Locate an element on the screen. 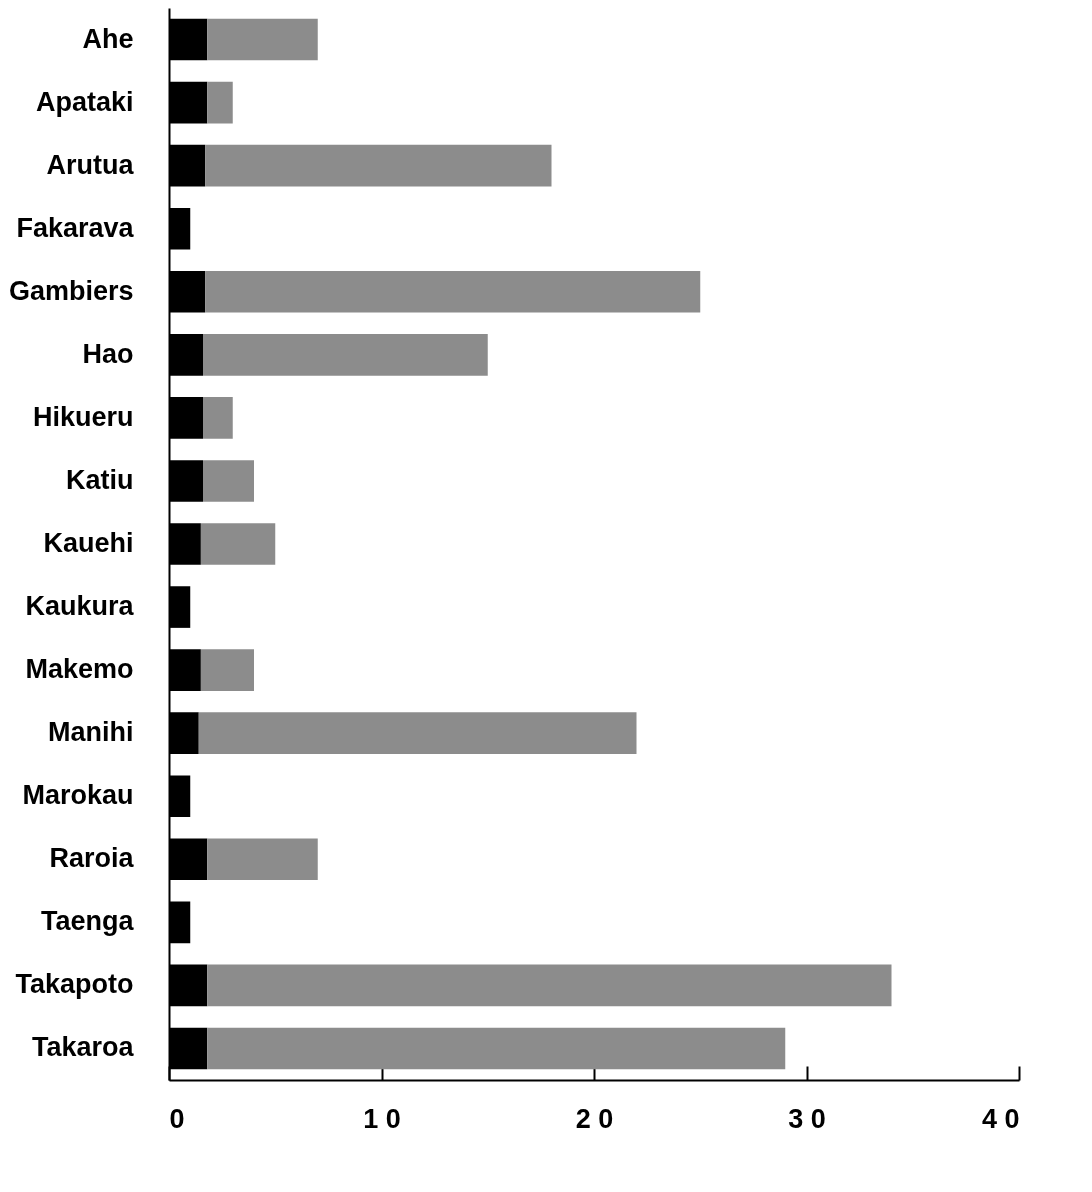 The image size is (1092, 1192). y-tick-label: Arutua is located at coordinates (90, 164).